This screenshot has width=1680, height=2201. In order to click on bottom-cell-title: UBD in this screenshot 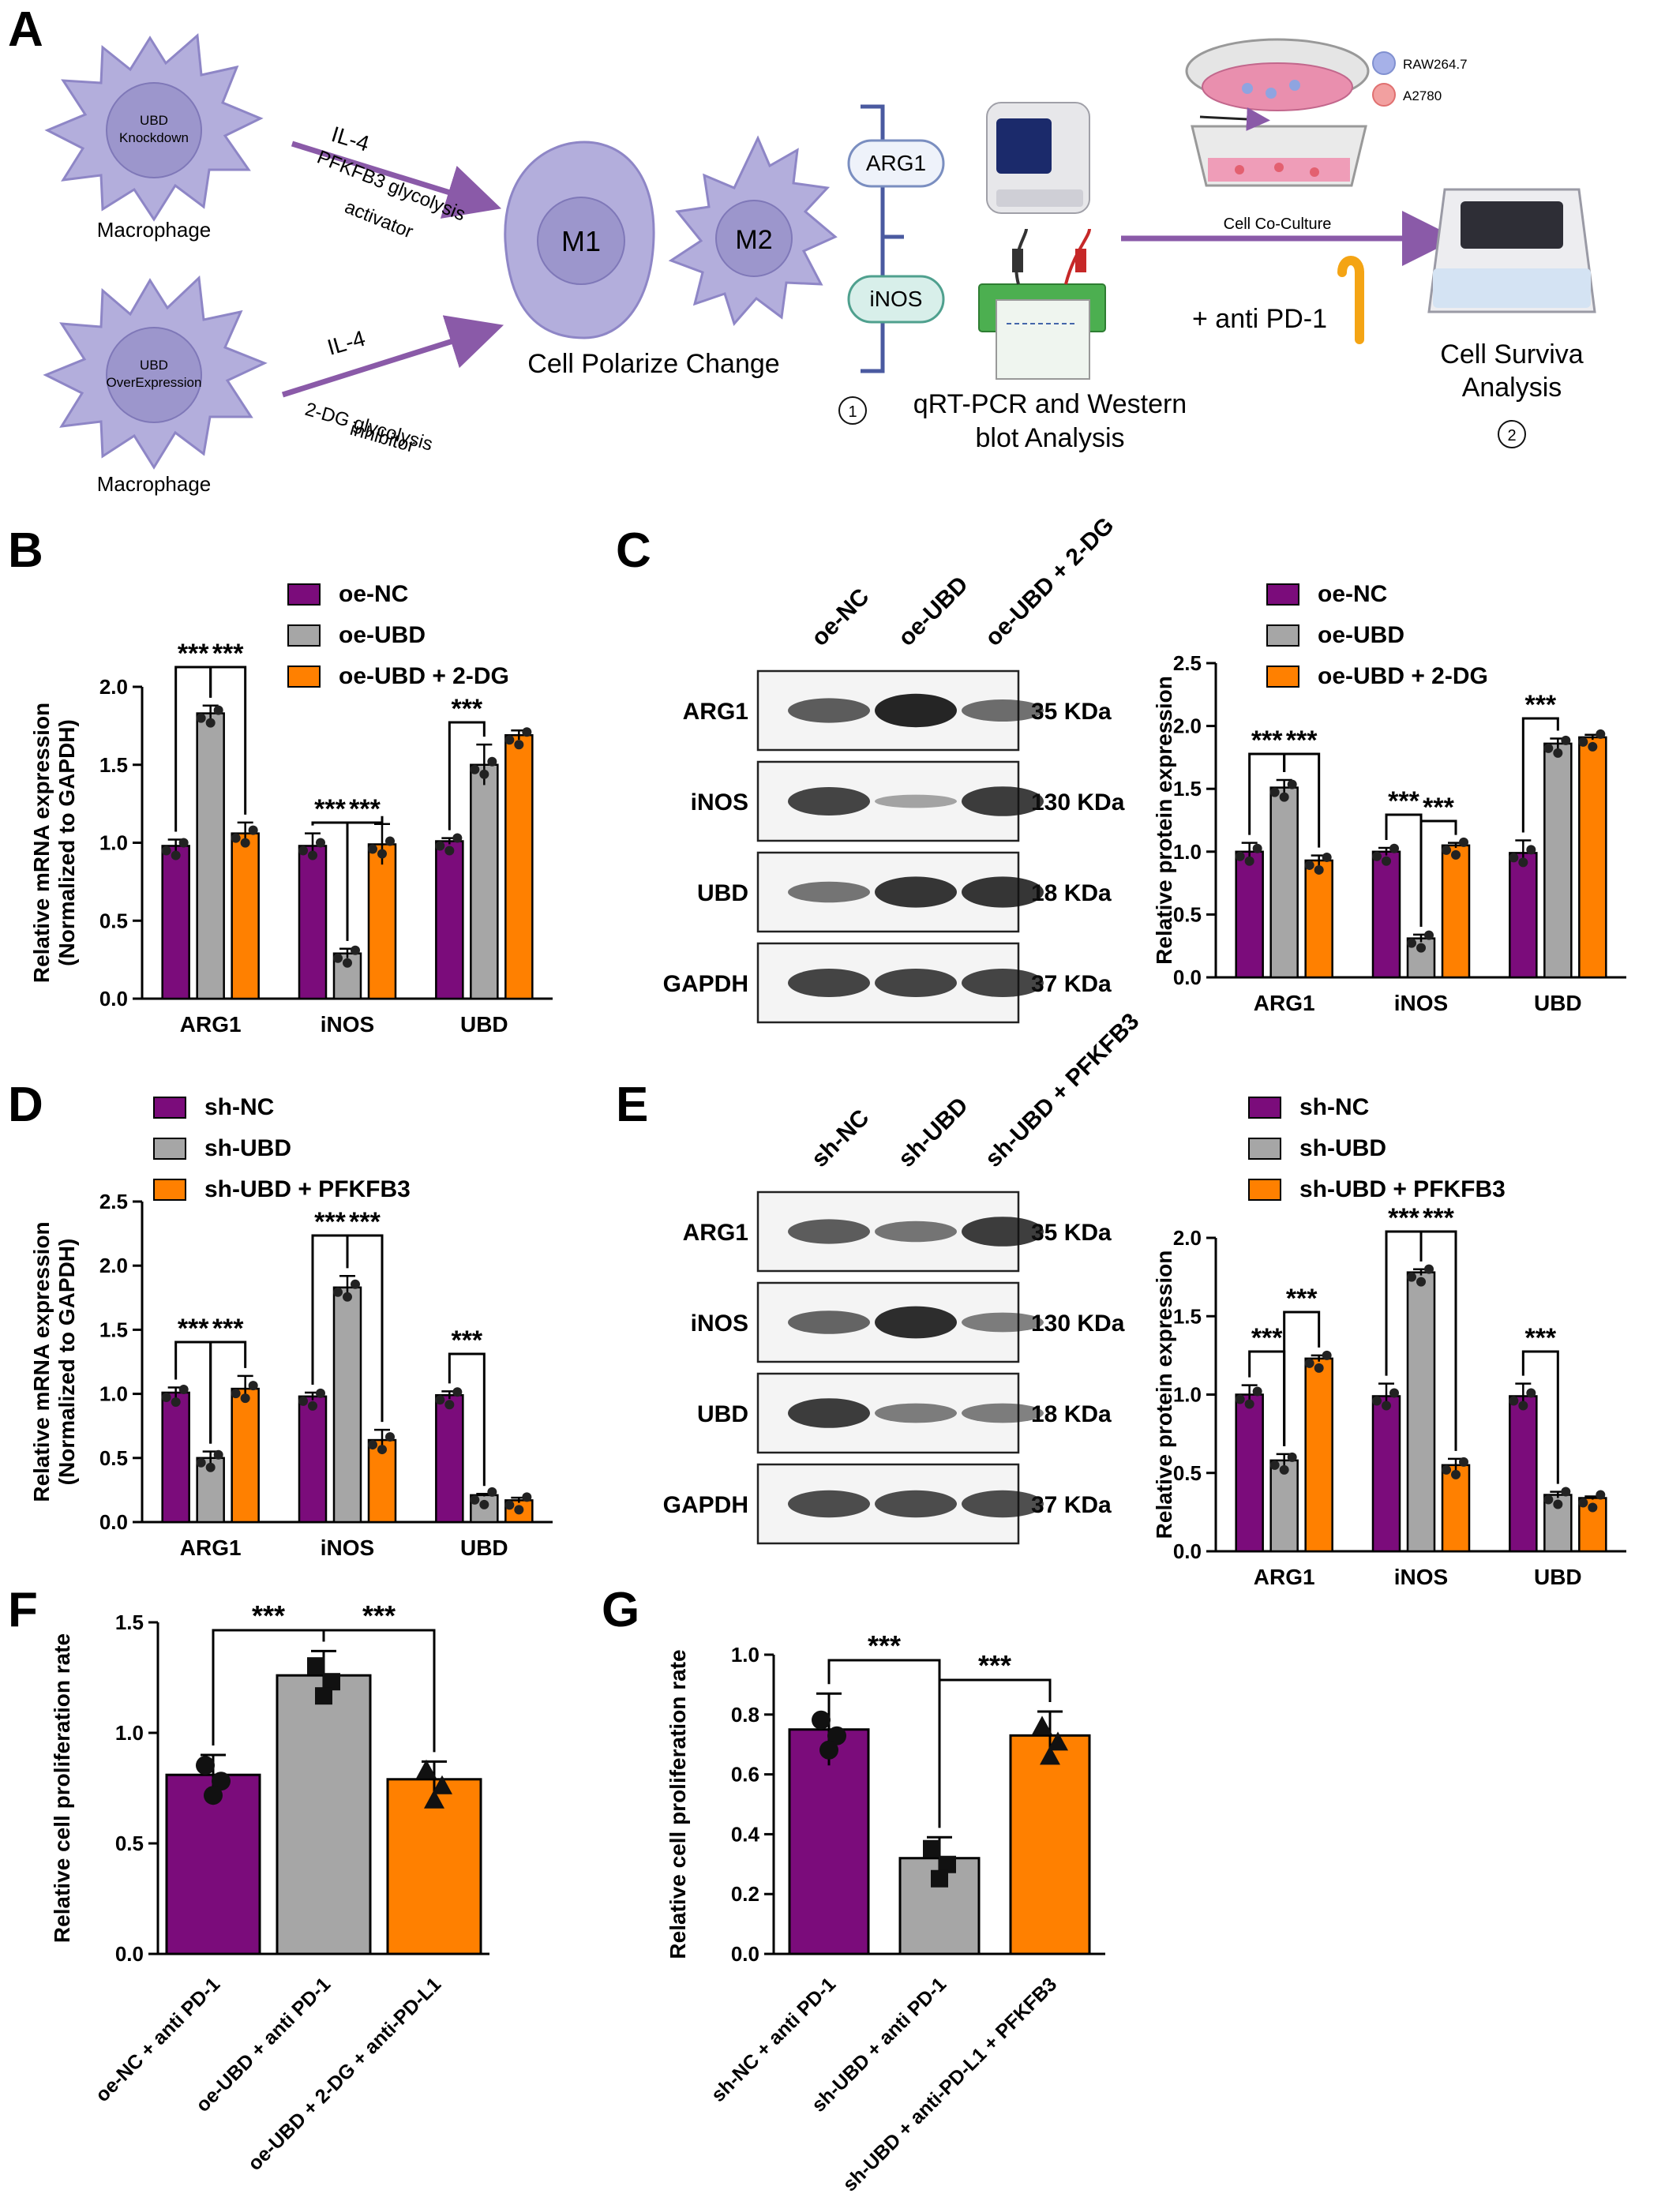, I will do `click(154, 365)`.